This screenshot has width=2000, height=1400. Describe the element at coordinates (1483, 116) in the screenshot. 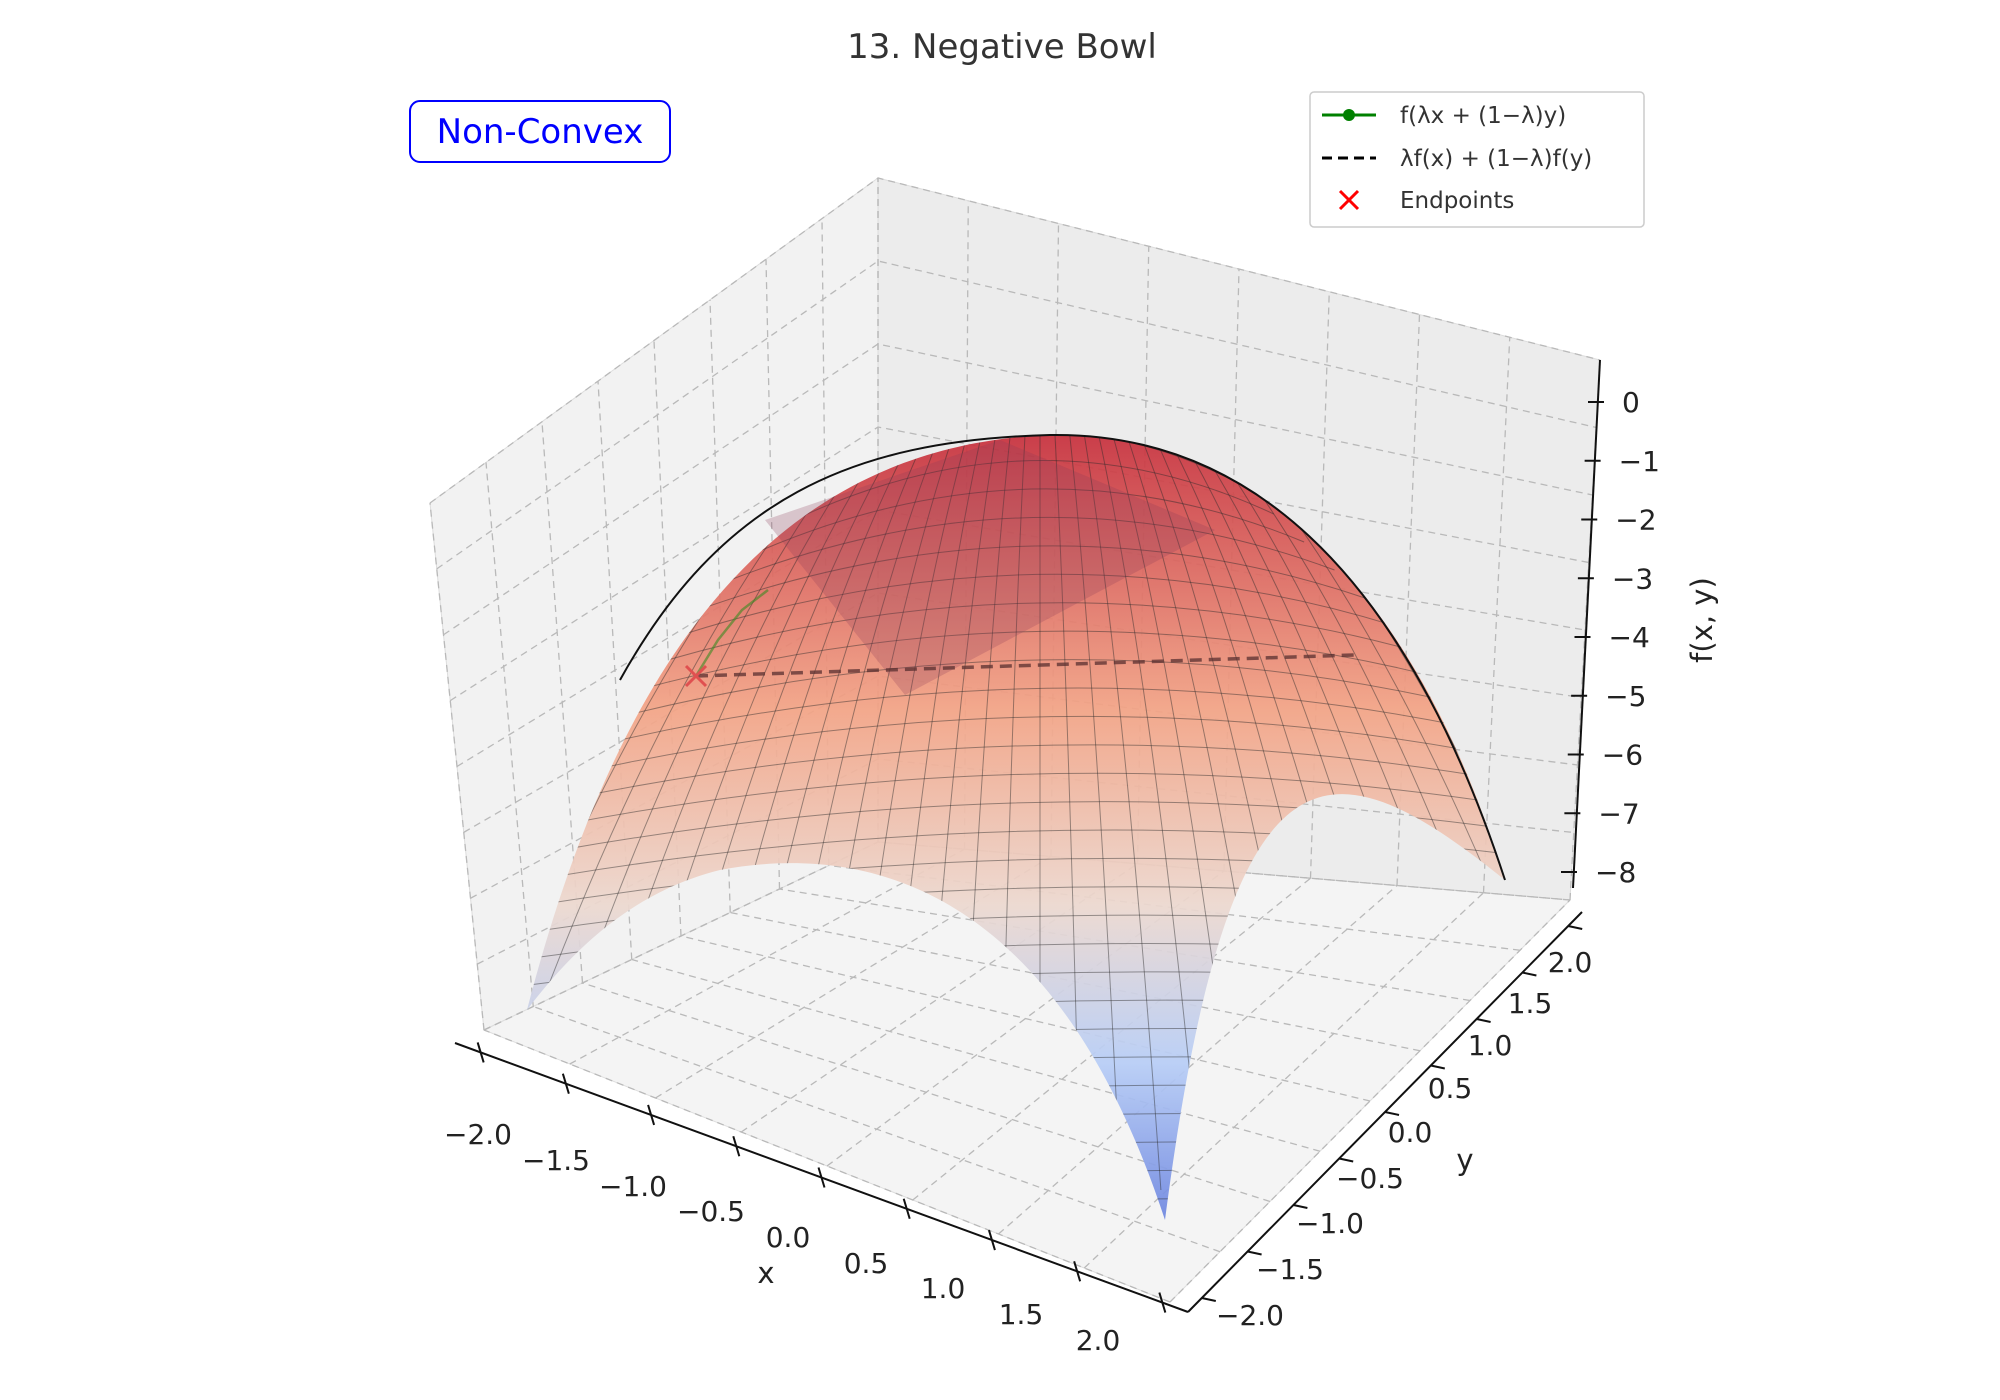

I see `legend-label-function: f(λx + (1−λ)y)` at that location.